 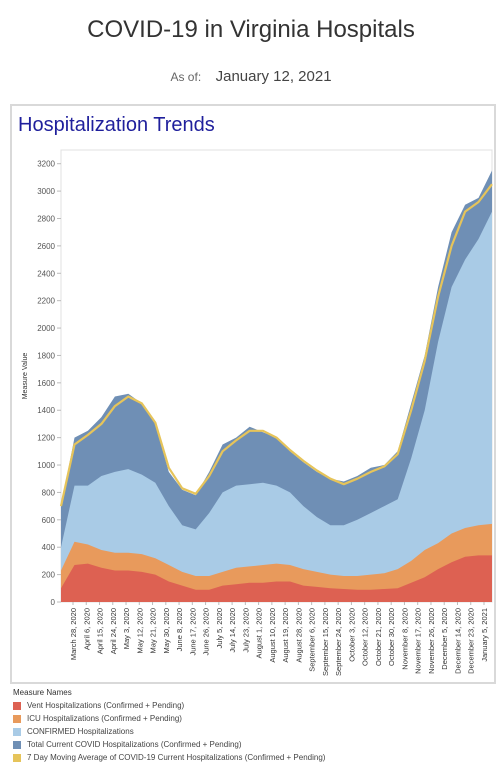 I want to click on y-tick-label: 2200, so click(x=46, y=301).